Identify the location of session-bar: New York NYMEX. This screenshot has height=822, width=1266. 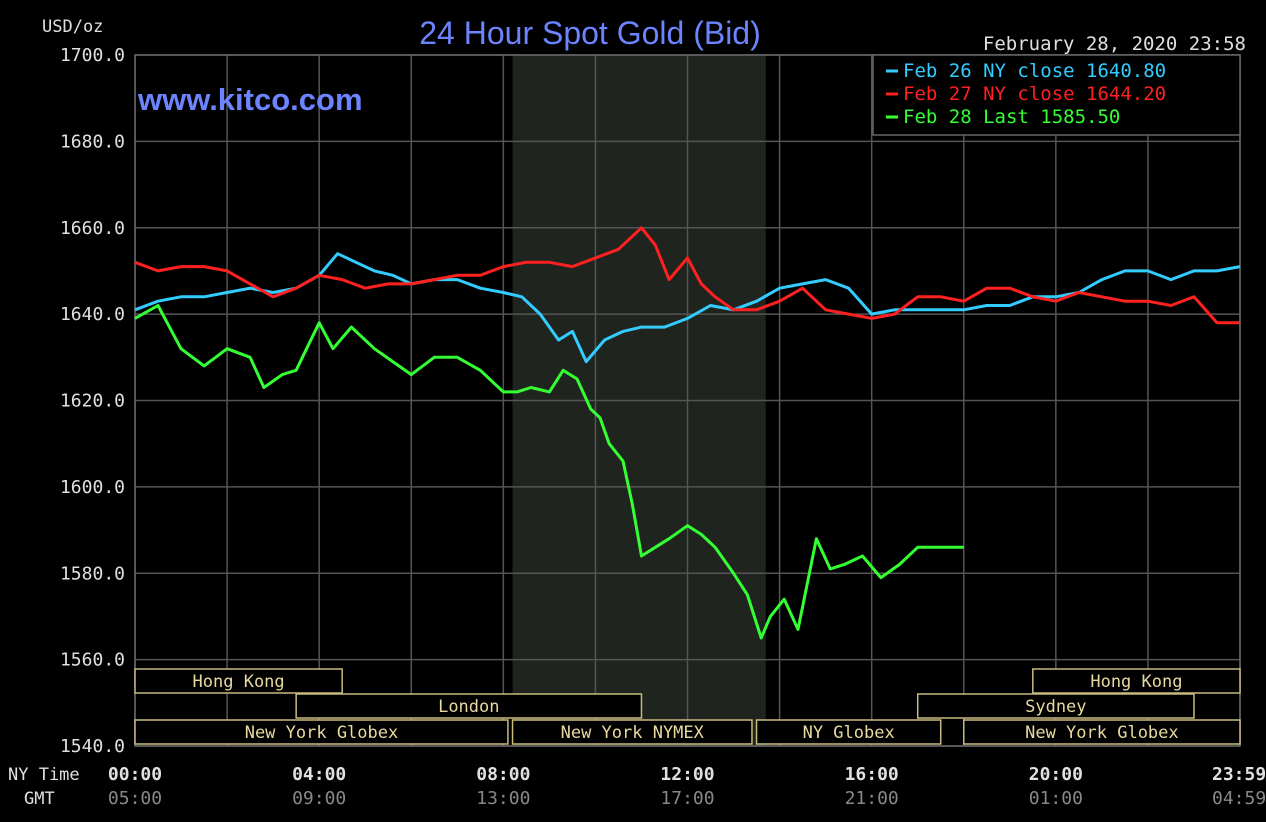
(632, 732).